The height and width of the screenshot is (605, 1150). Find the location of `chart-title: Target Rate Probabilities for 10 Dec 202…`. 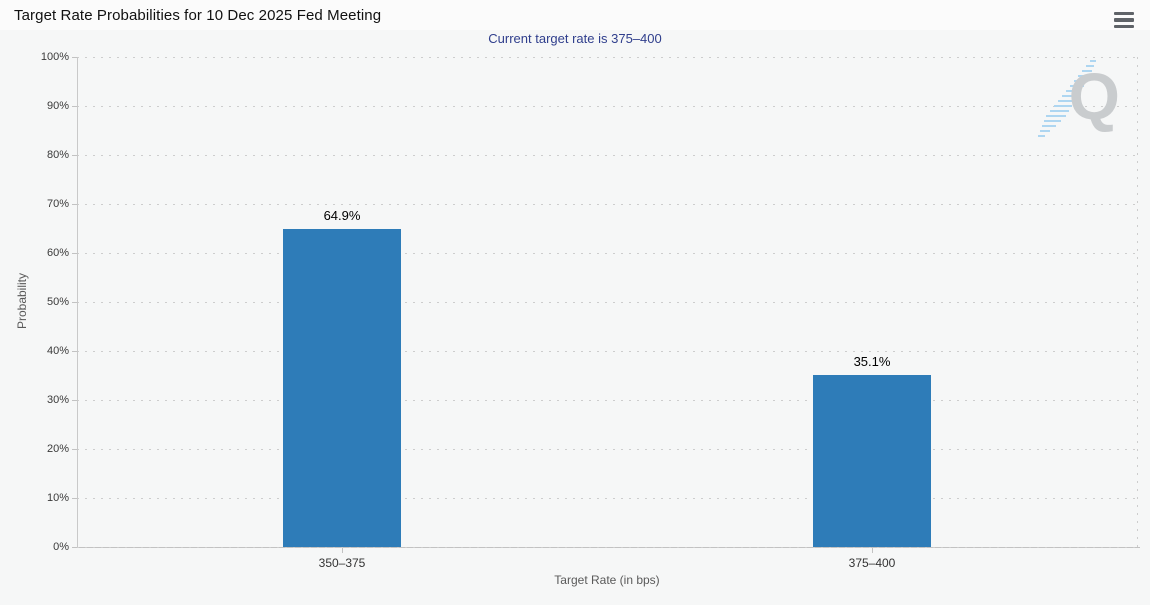

chart-title: Target Rate Probabilities for 10 Dec 202… is located at coordinates (198, 15).